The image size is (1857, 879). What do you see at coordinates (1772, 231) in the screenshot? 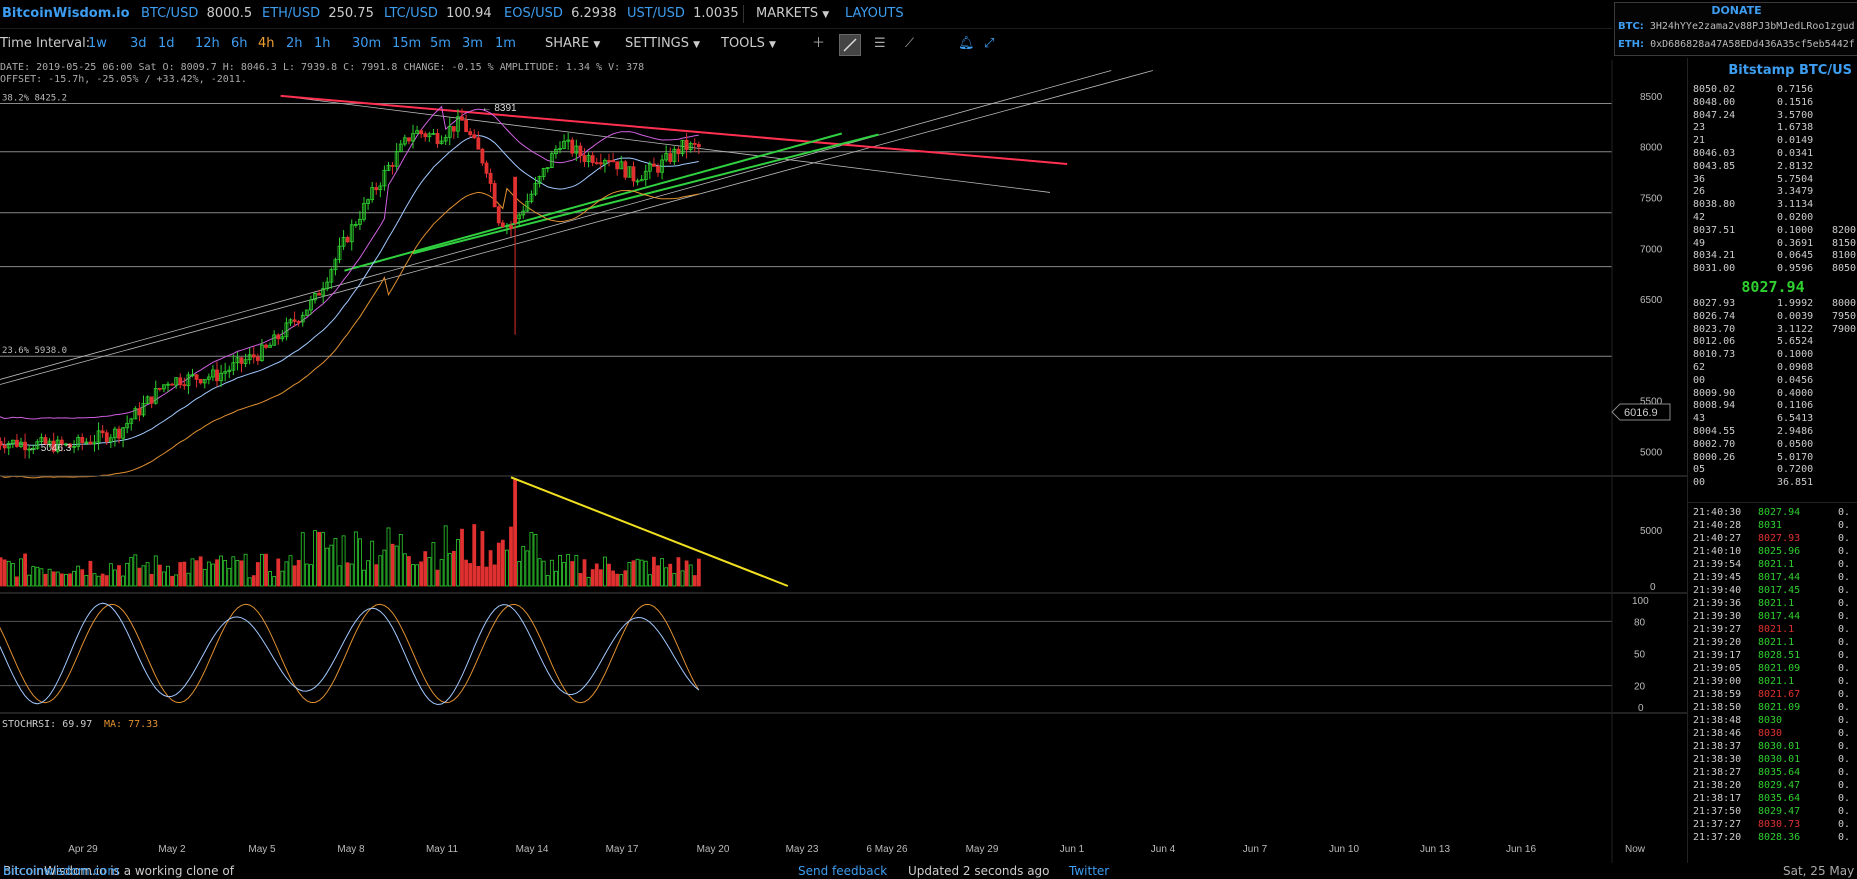
I see `ask-row: 8037.51 0.1000 8200` at bounding box center [1772, 231].